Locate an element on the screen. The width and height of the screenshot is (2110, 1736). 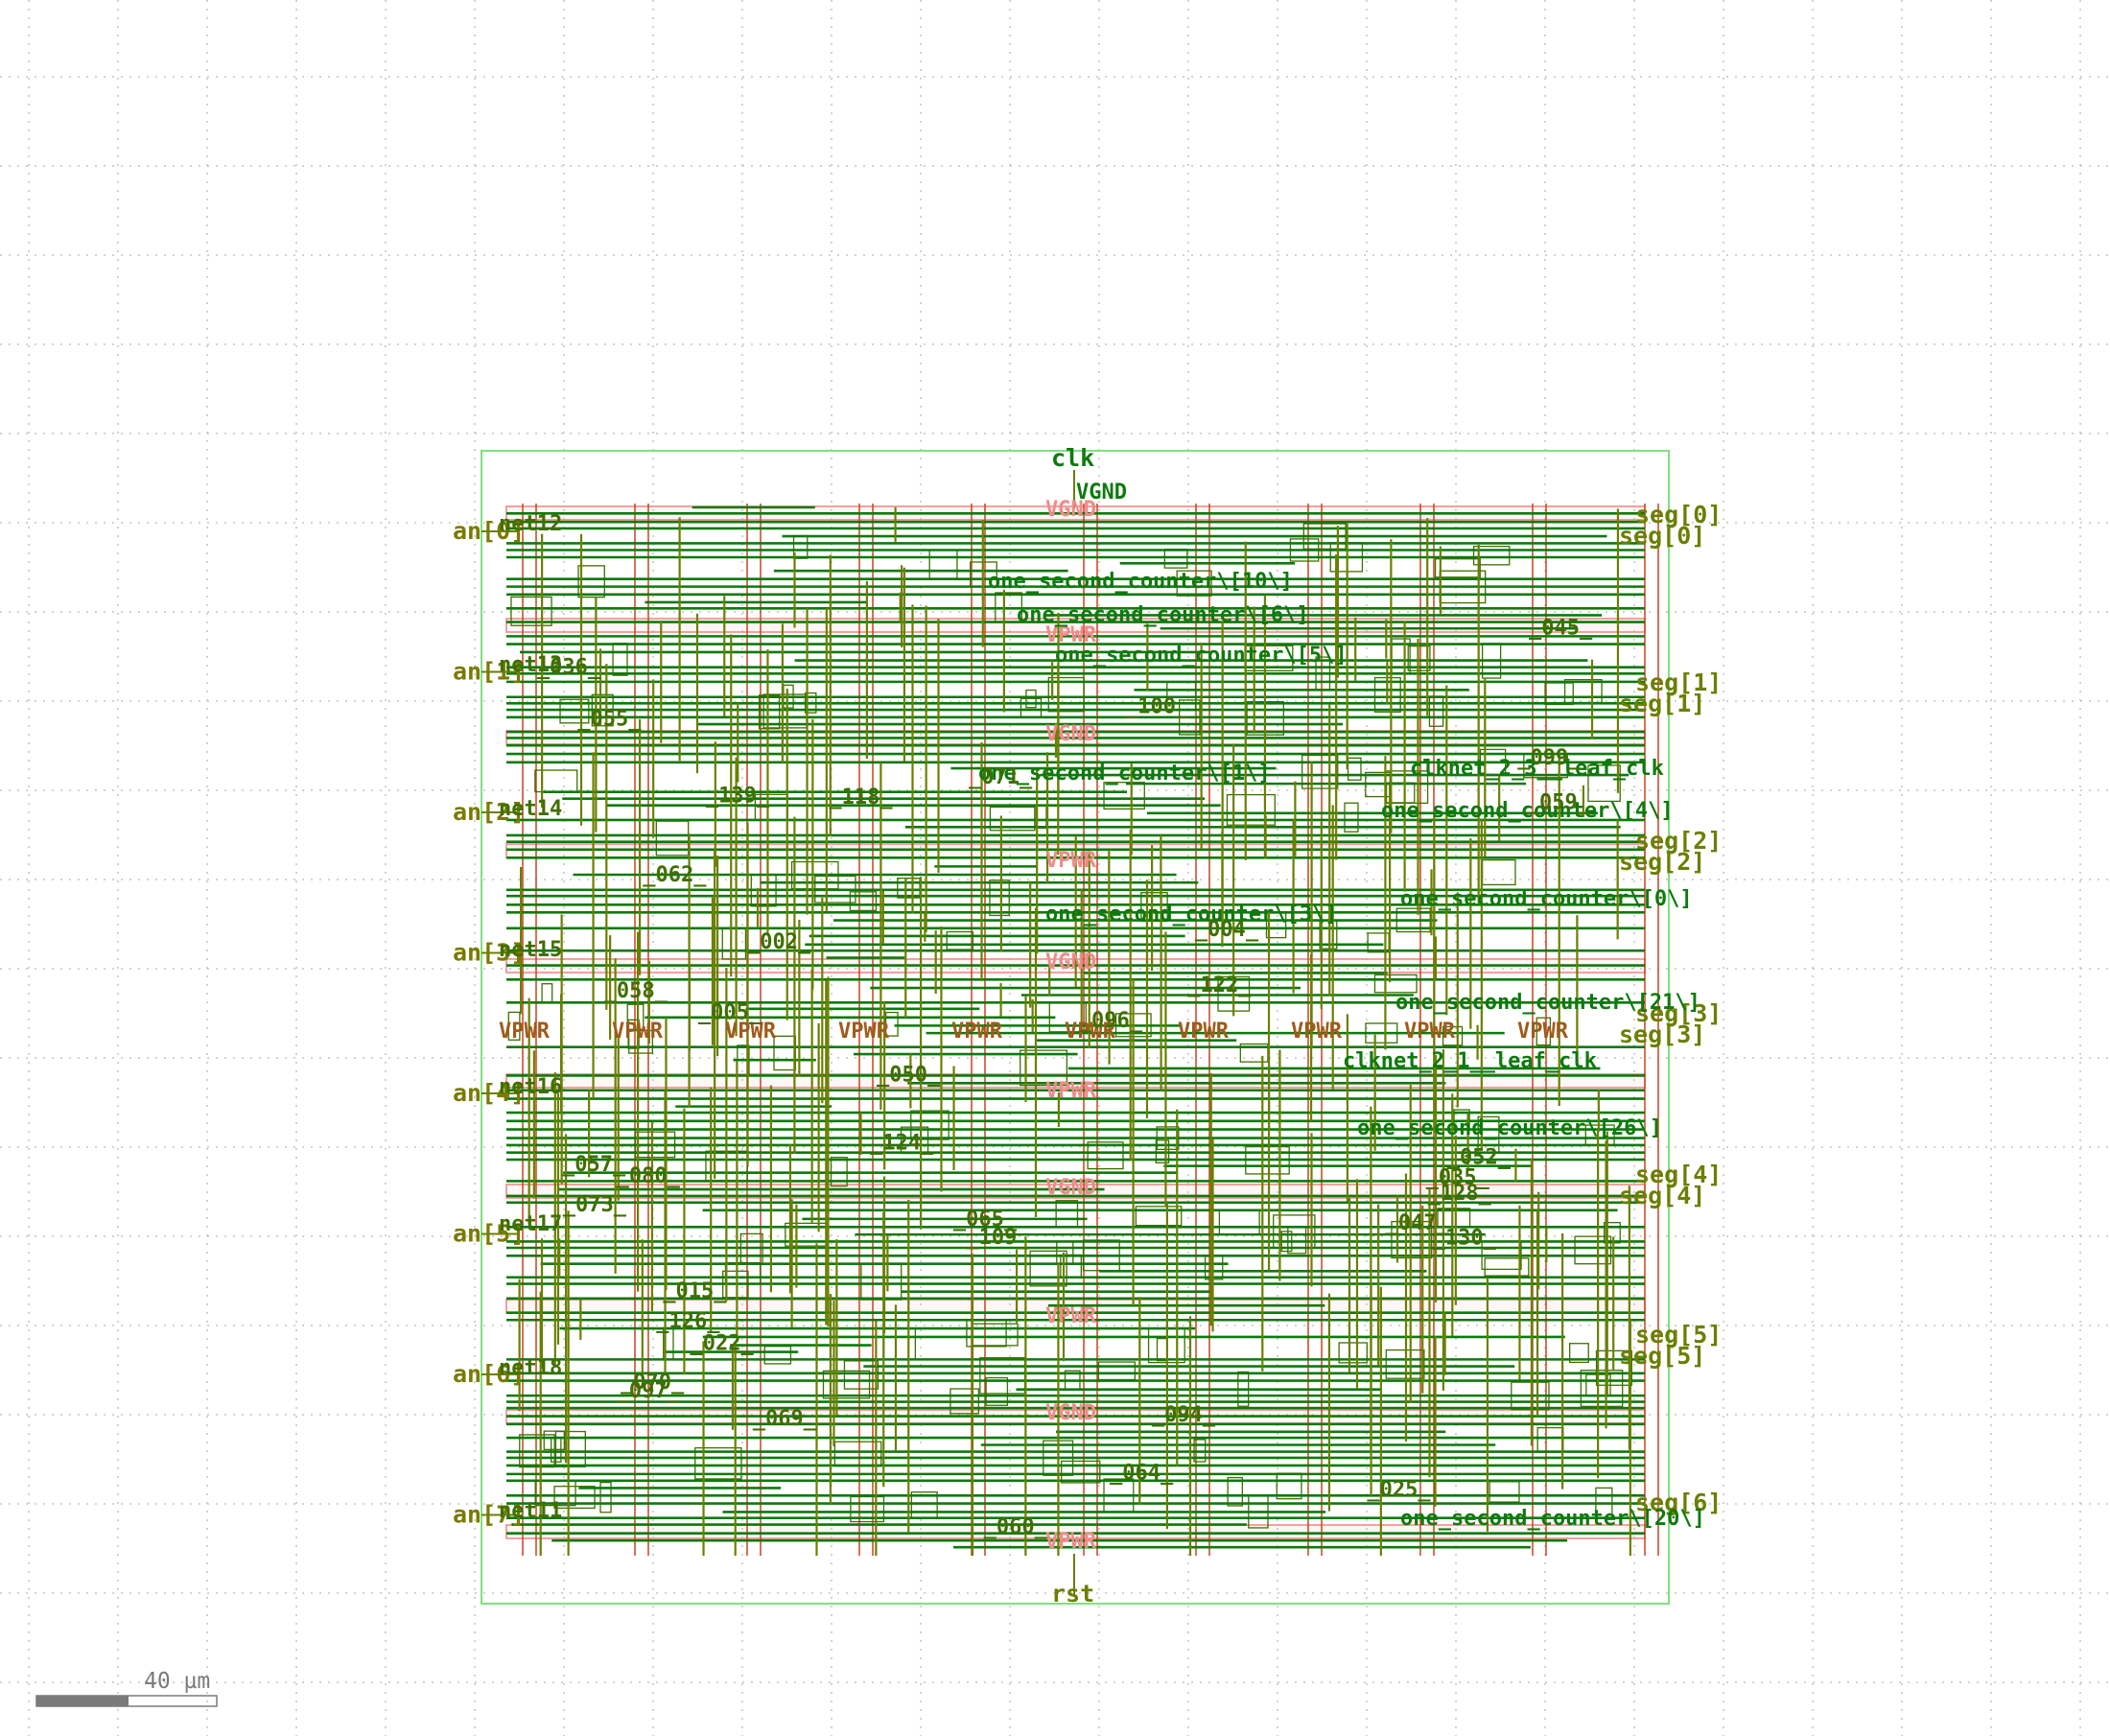
net-label: _052_ is located at coordinates (1480, 1157).